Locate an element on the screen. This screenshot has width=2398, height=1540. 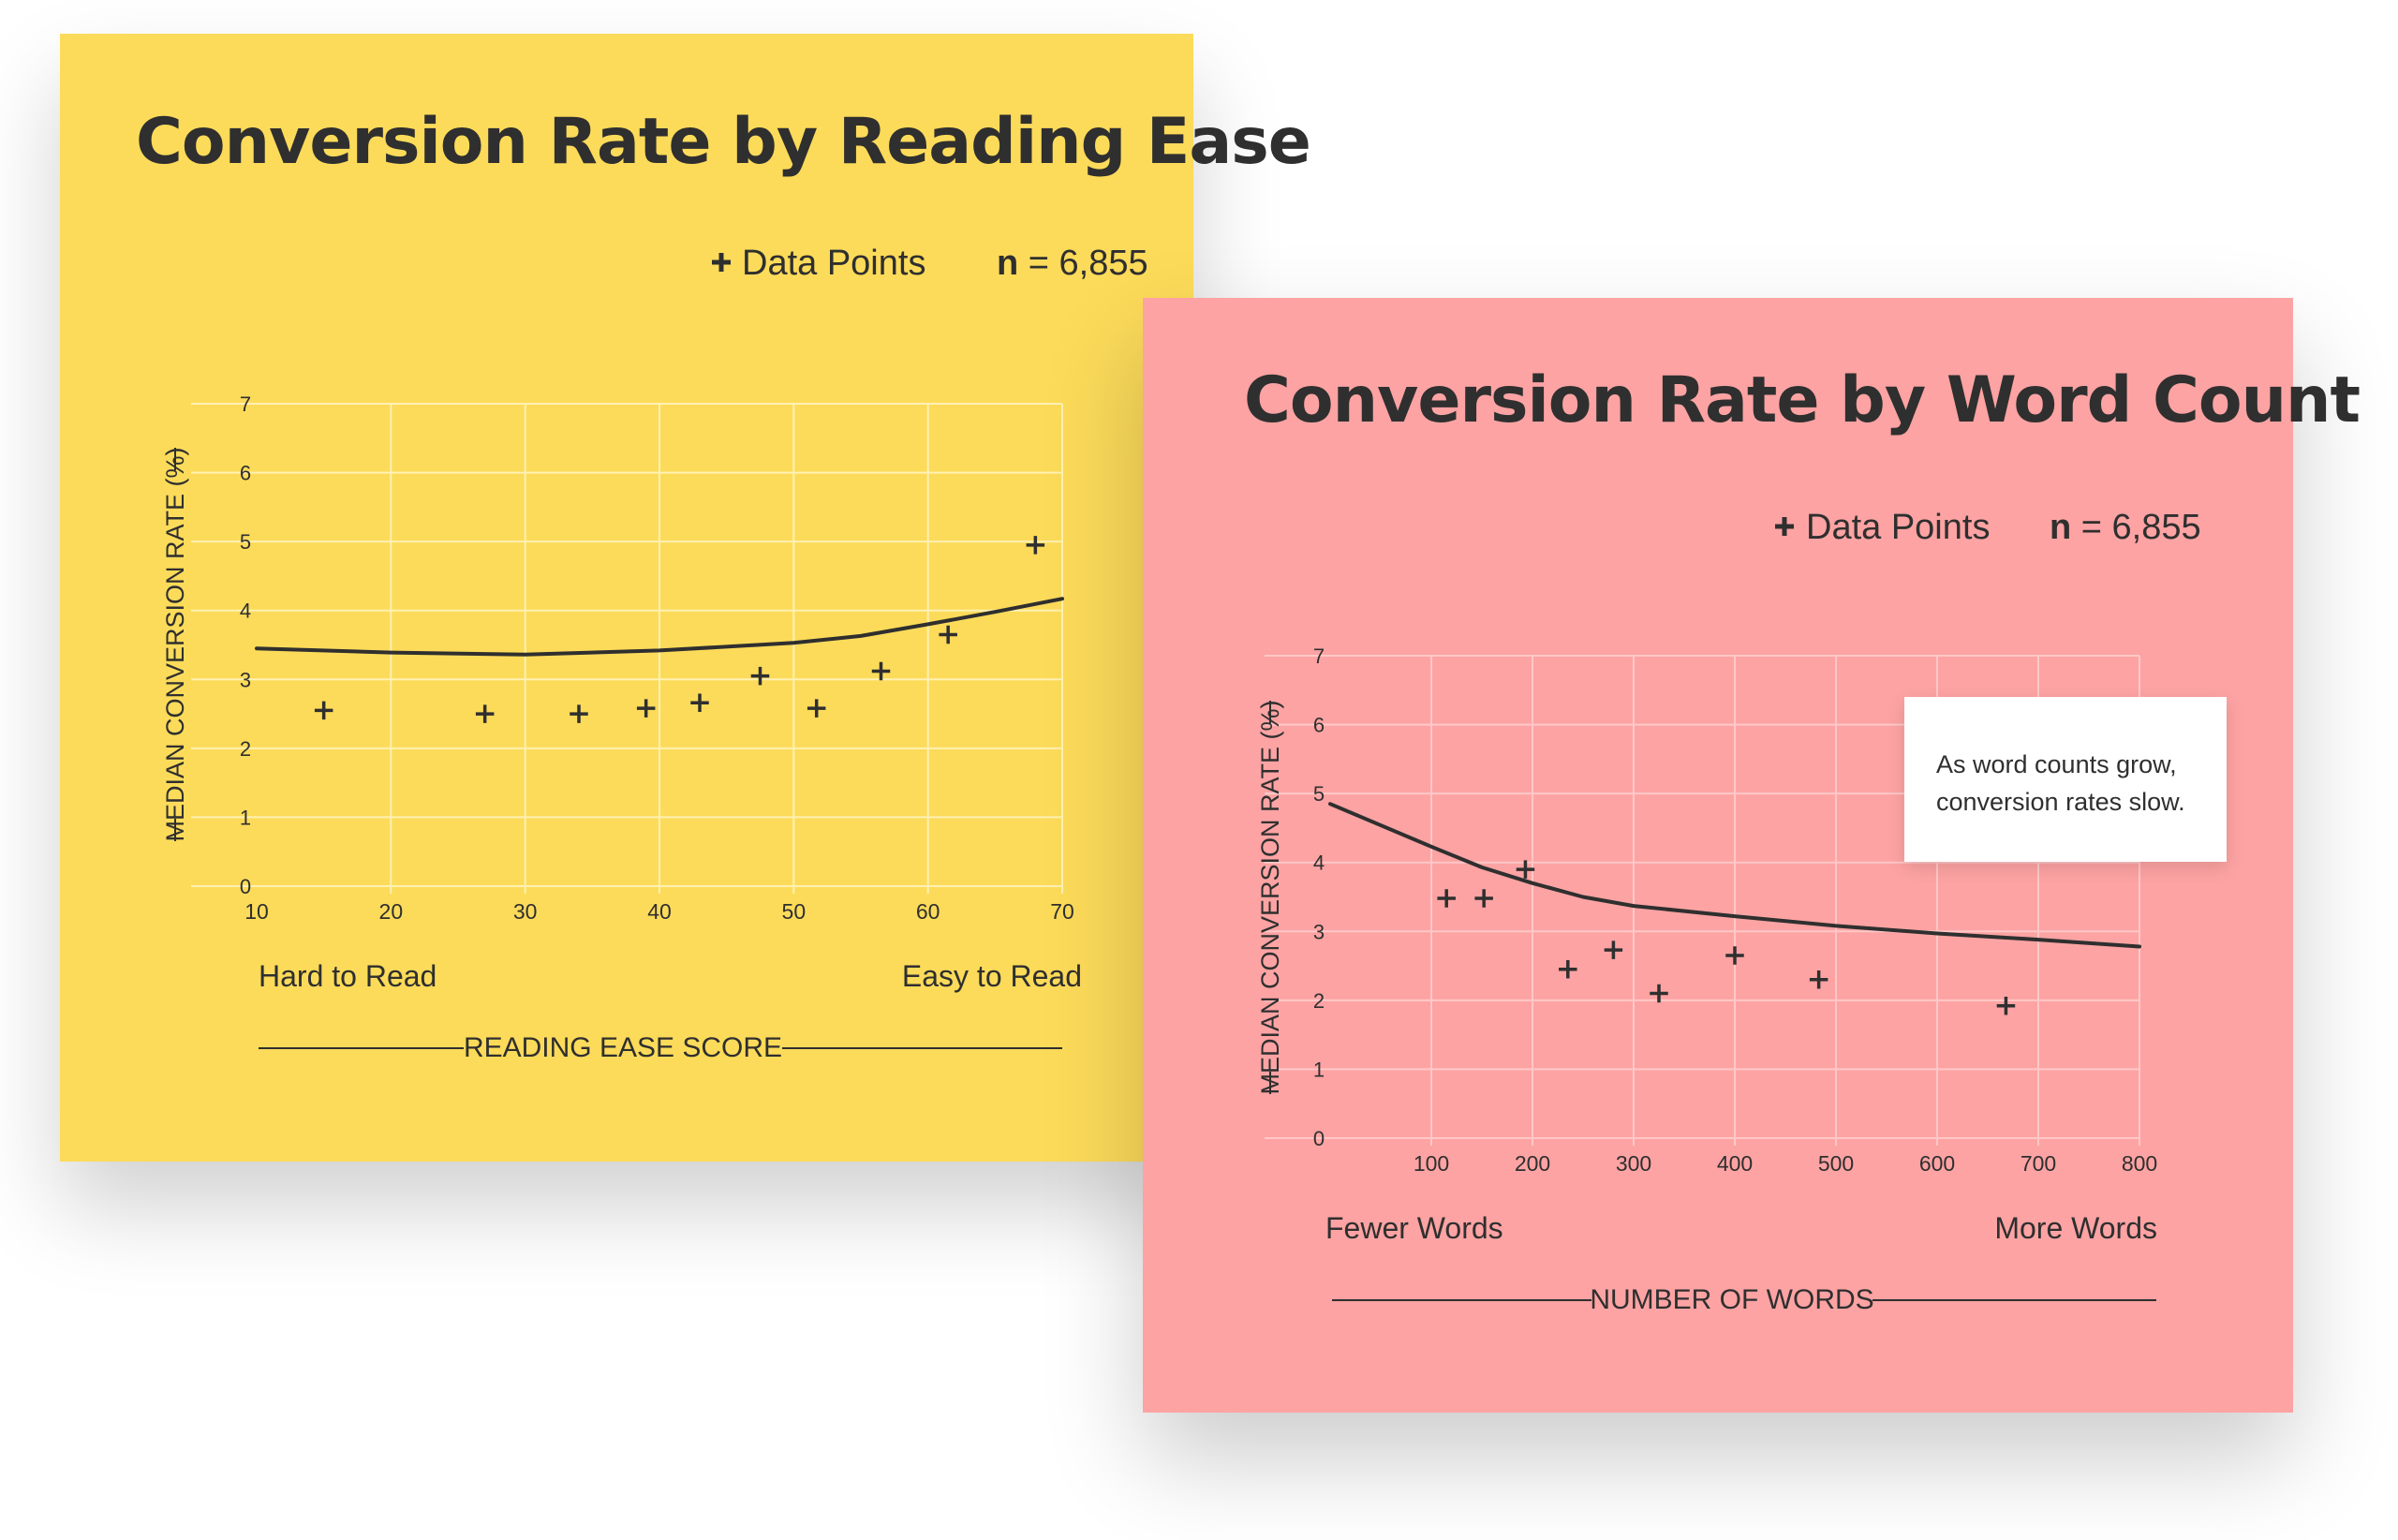
x-tick-label: 200 is located at coordinates (1532, 1163).